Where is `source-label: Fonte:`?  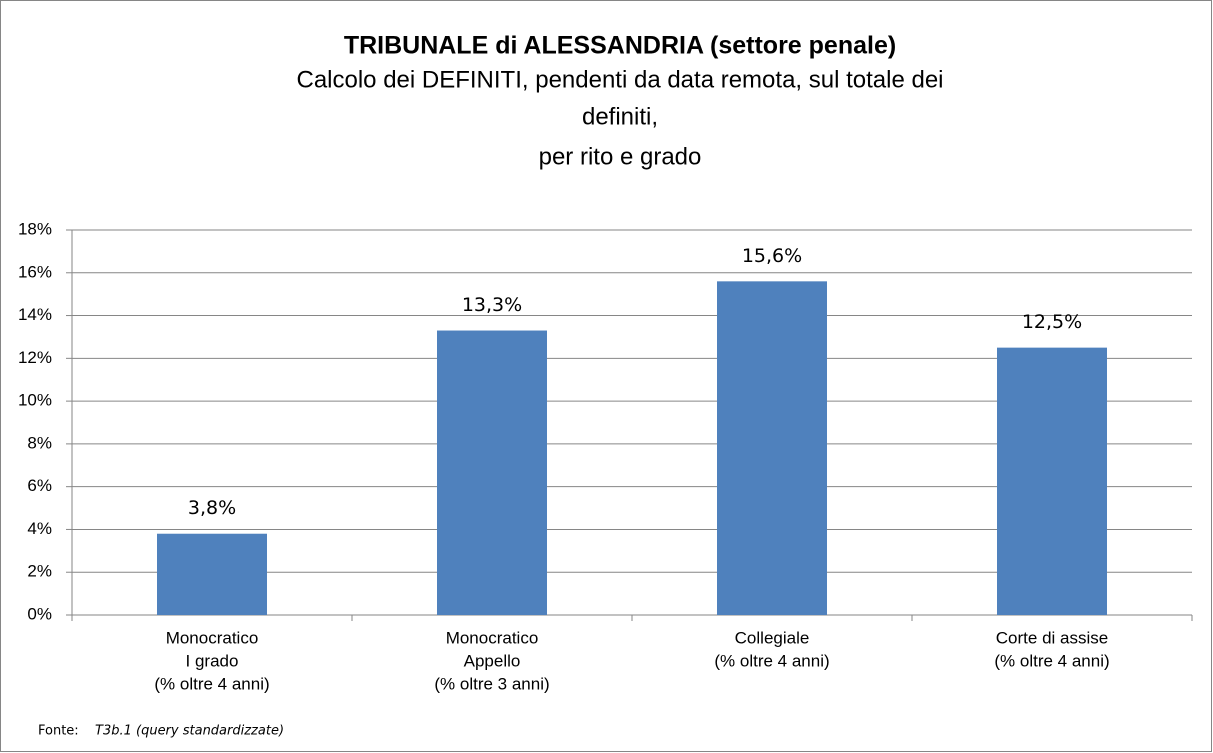 source-label: Fonte: is located at coordinates (58, 731).